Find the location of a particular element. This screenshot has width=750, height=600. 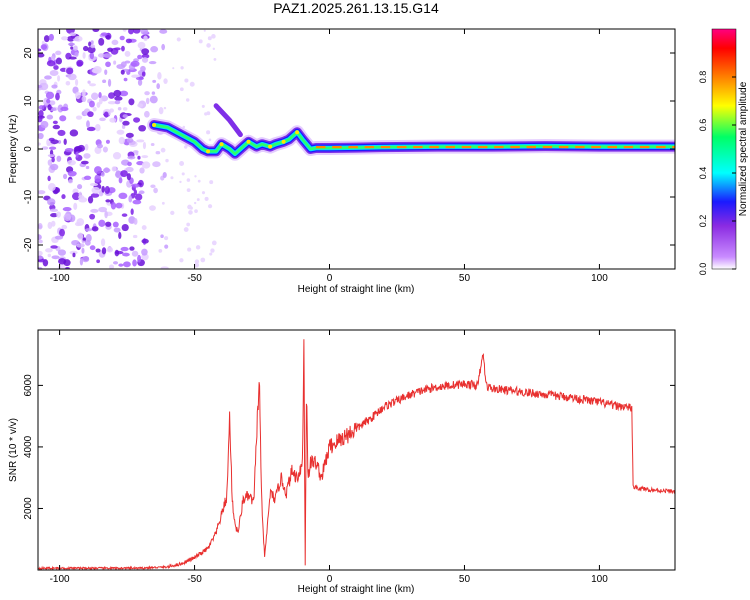

chart-title: PAZ1.2025.261.13.15.G14 is located at coordinates (356, 8).